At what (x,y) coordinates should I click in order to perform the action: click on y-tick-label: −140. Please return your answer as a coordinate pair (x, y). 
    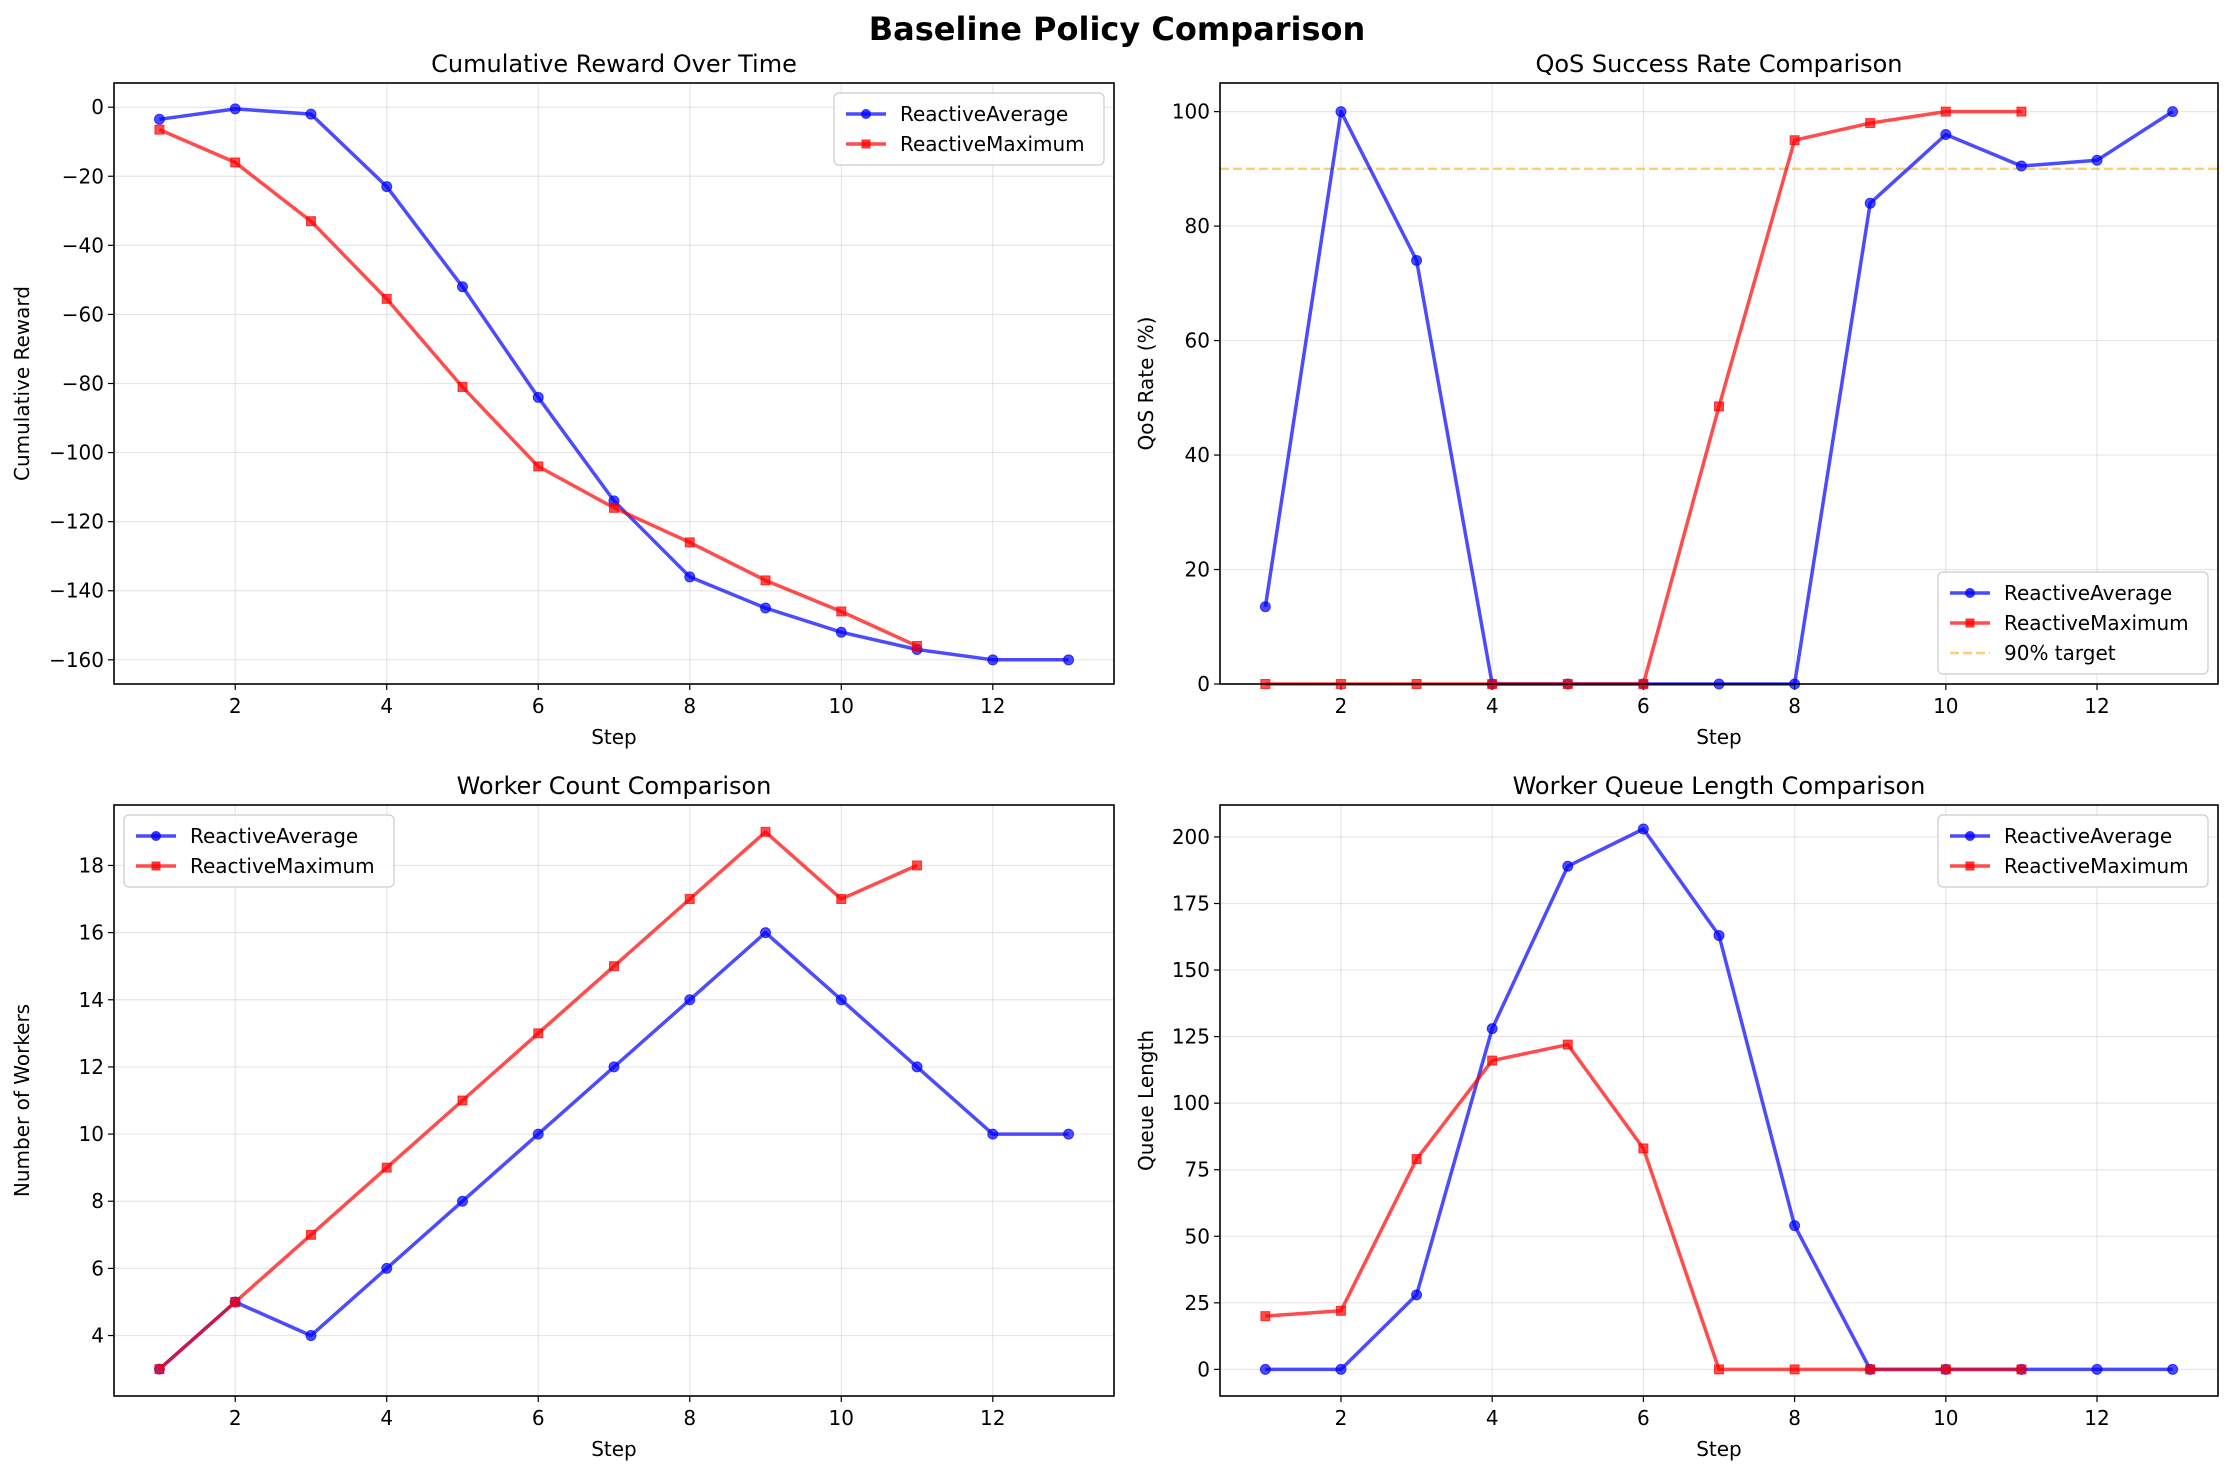
    Looking at the image, I should click on (76, 591).